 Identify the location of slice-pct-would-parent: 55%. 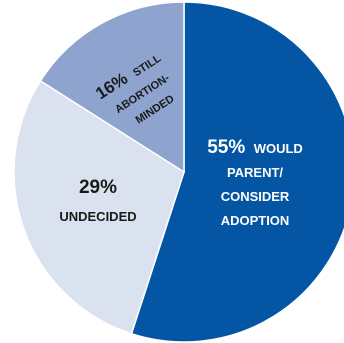
(226, 147).